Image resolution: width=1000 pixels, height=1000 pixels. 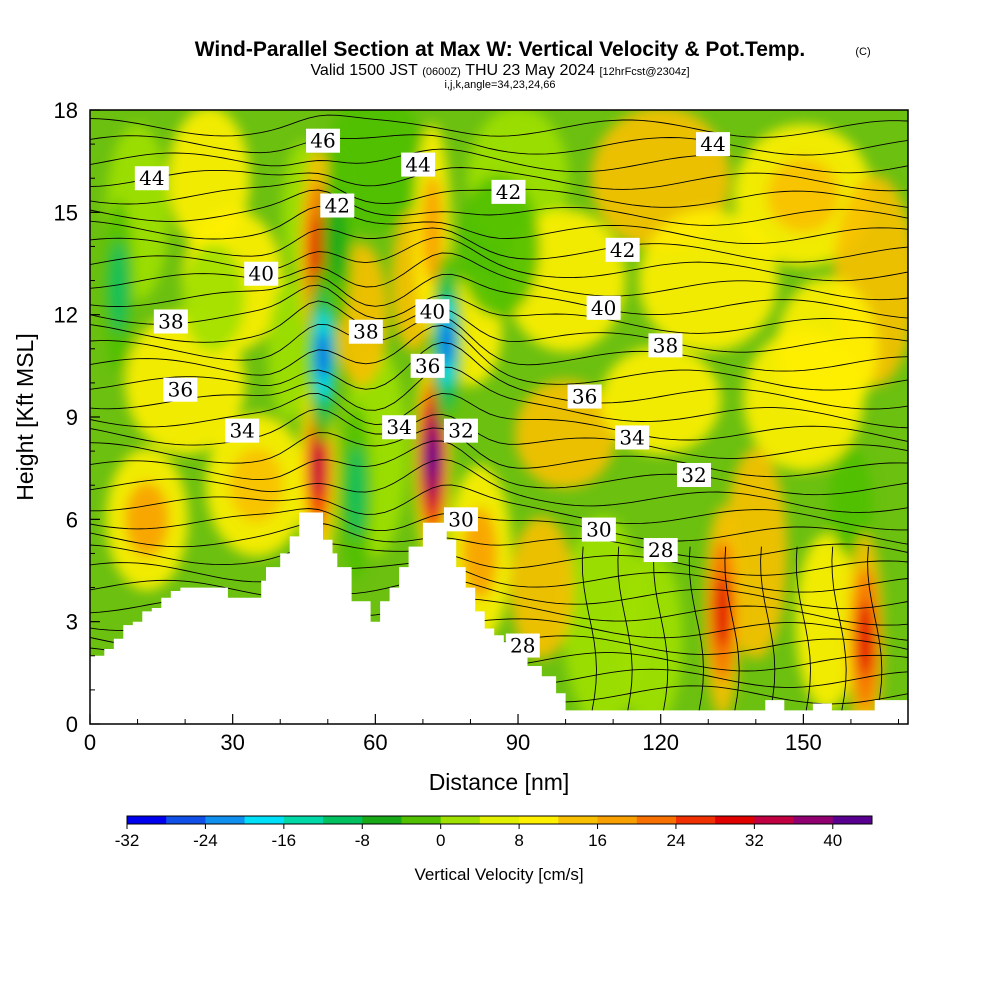 I want to click on colorbar-tick-label: 40, so click(x=832, y=840).